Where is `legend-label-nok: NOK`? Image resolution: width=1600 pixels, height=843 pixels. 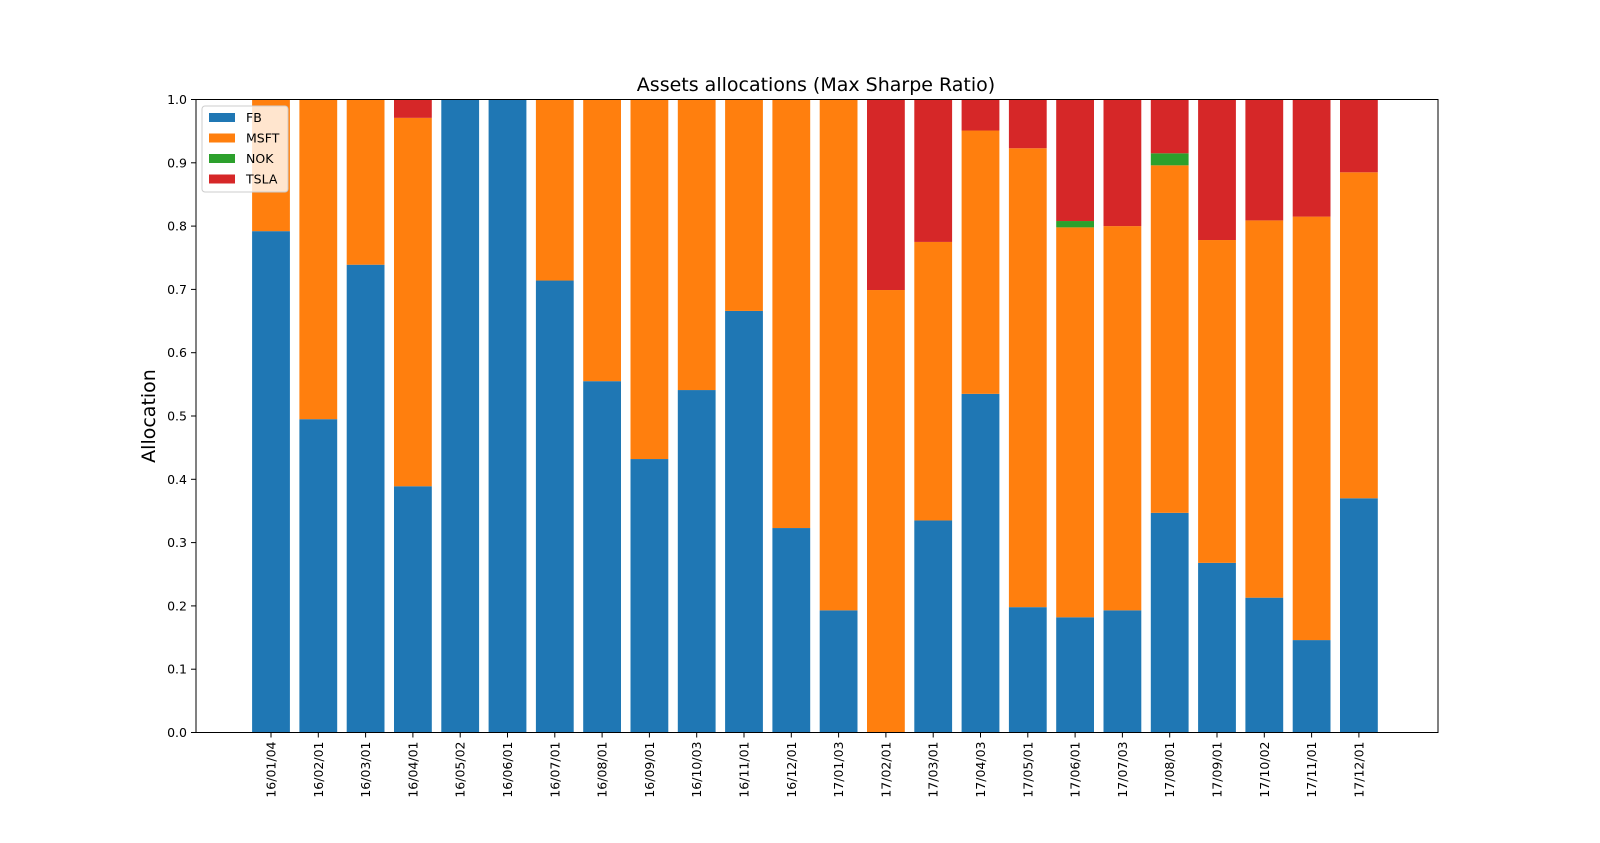 legend-label-nok: NOK is located at coordinates (260, 158).